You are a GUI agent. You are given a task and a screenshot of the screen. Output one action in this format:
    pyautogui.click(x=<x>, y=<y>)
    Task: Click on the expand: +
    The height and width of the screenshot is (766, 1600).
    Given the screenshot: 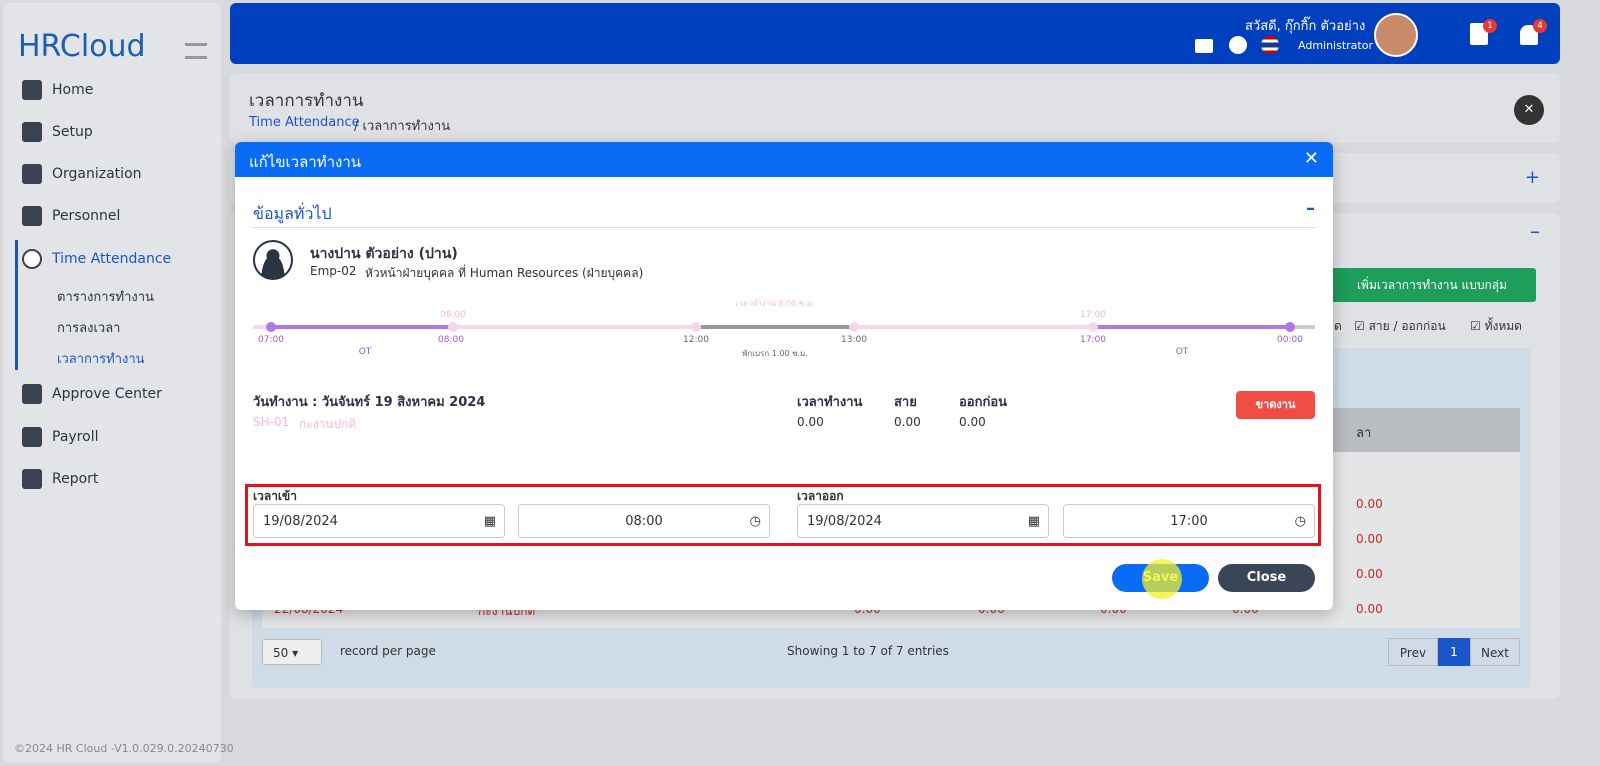 What is the action you would take?
    pyautogui.click(x=1532, y=177)
    